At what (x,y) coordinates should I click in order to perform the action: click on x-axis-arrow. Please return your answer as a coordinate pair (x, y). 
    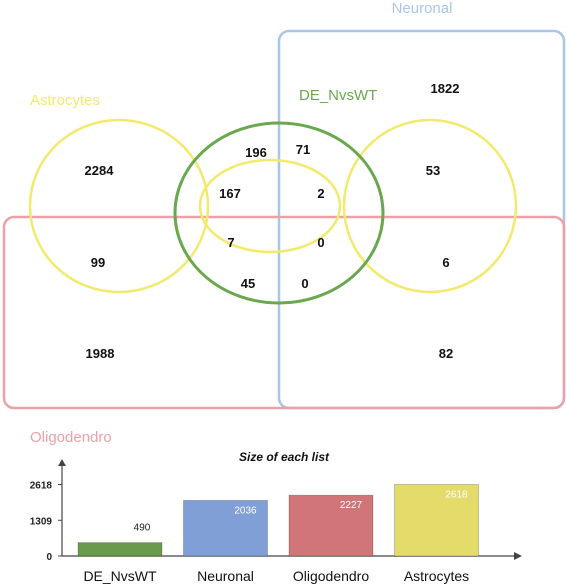
    Looking at the image, I should click on (518, 556).